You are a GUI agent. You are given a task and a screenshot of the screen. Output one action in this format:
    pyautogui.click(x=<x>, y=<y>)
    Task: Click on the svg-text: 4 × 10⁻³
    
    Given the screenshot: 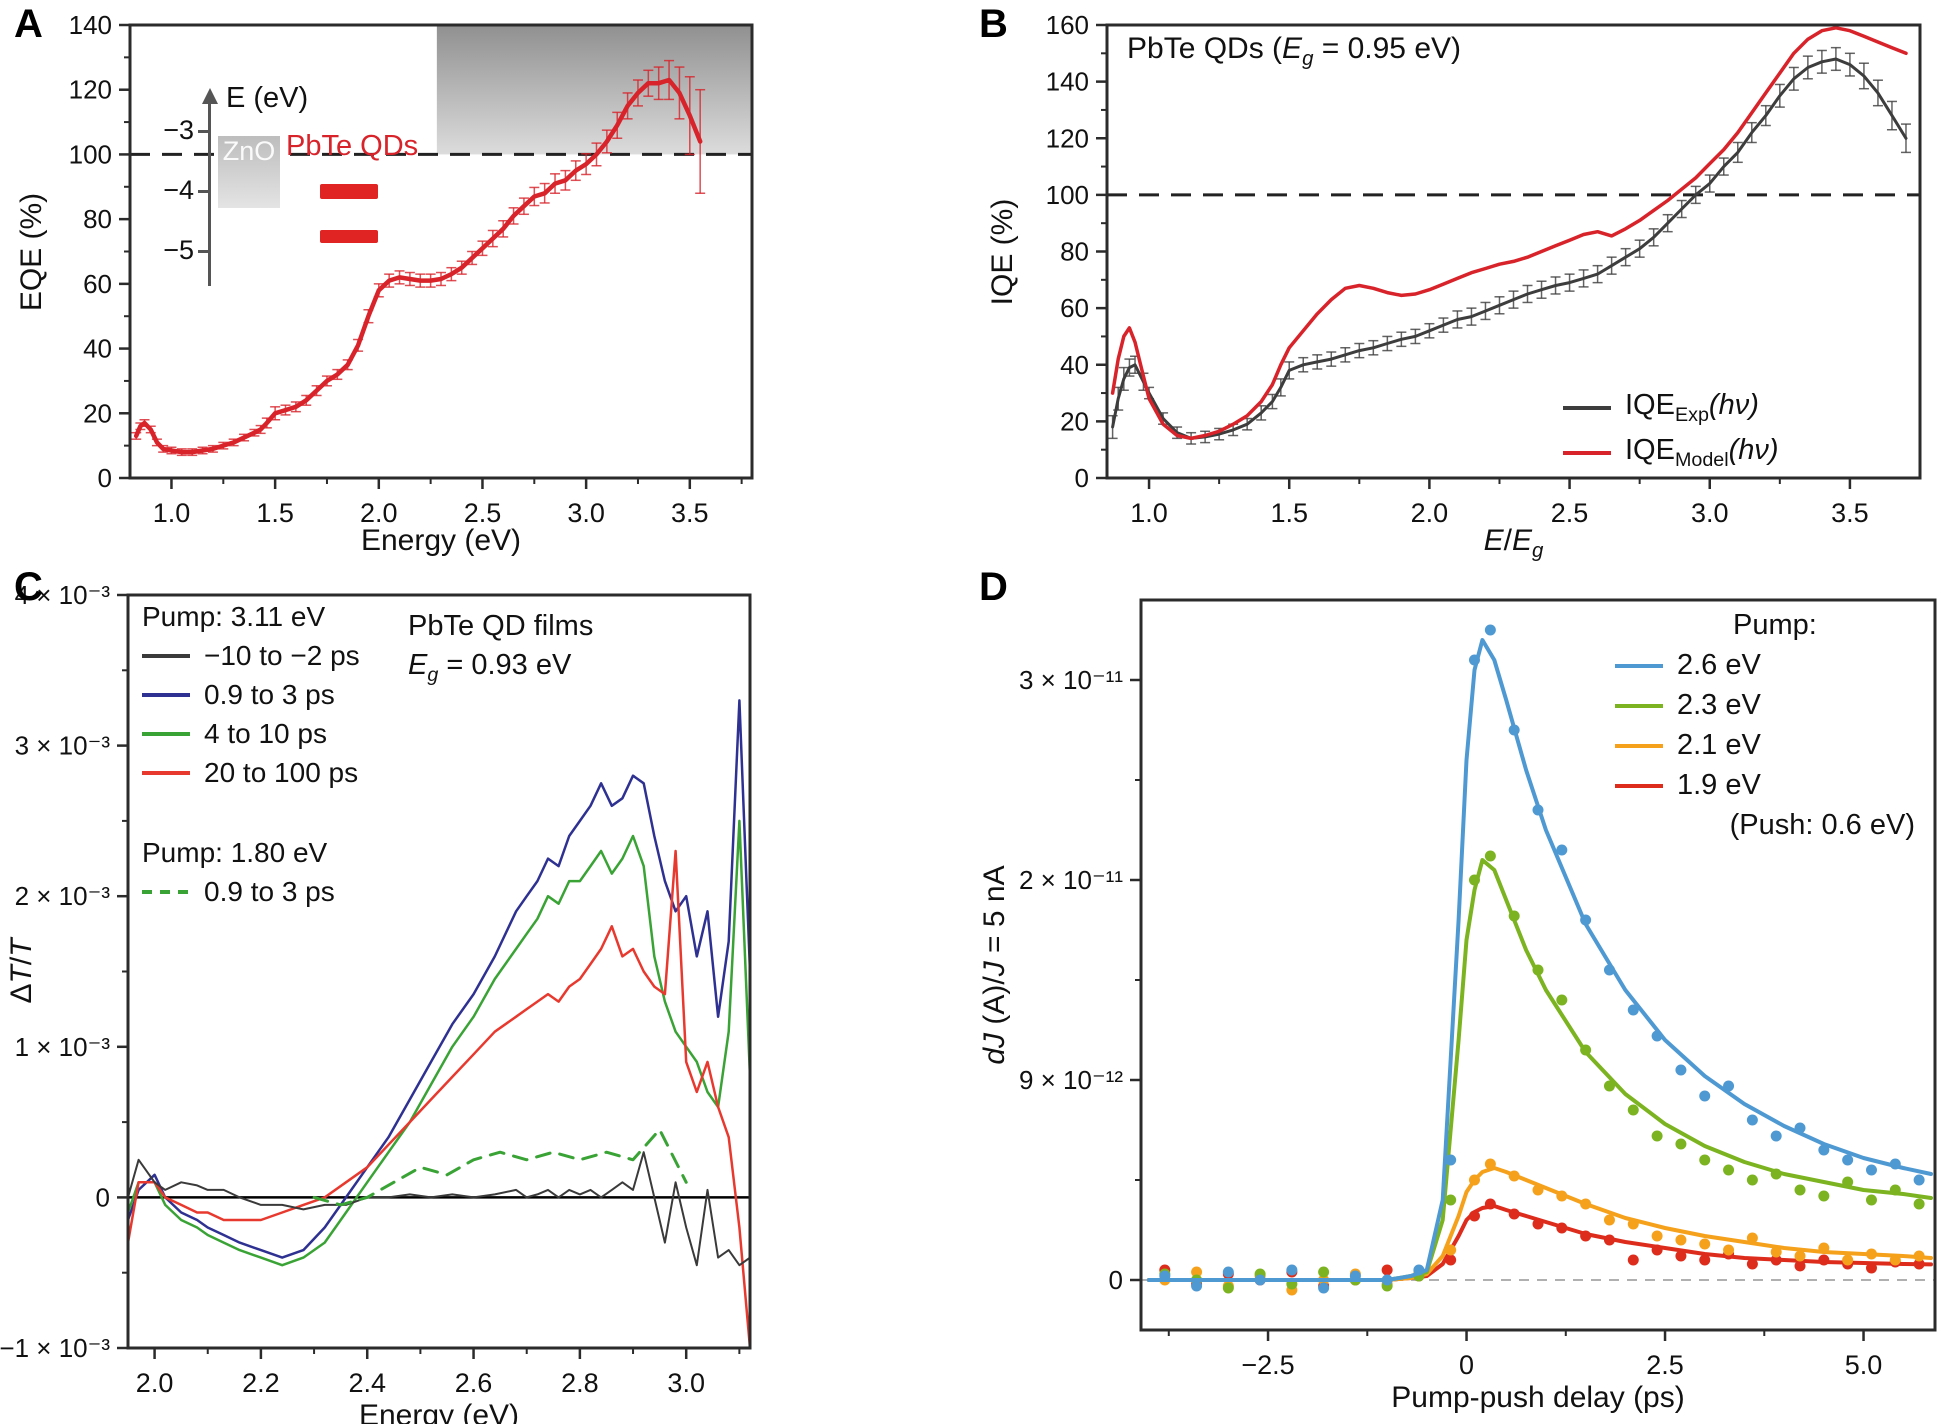 What is the action you would take?
    pyautogui.click(x=63, y=595)
    